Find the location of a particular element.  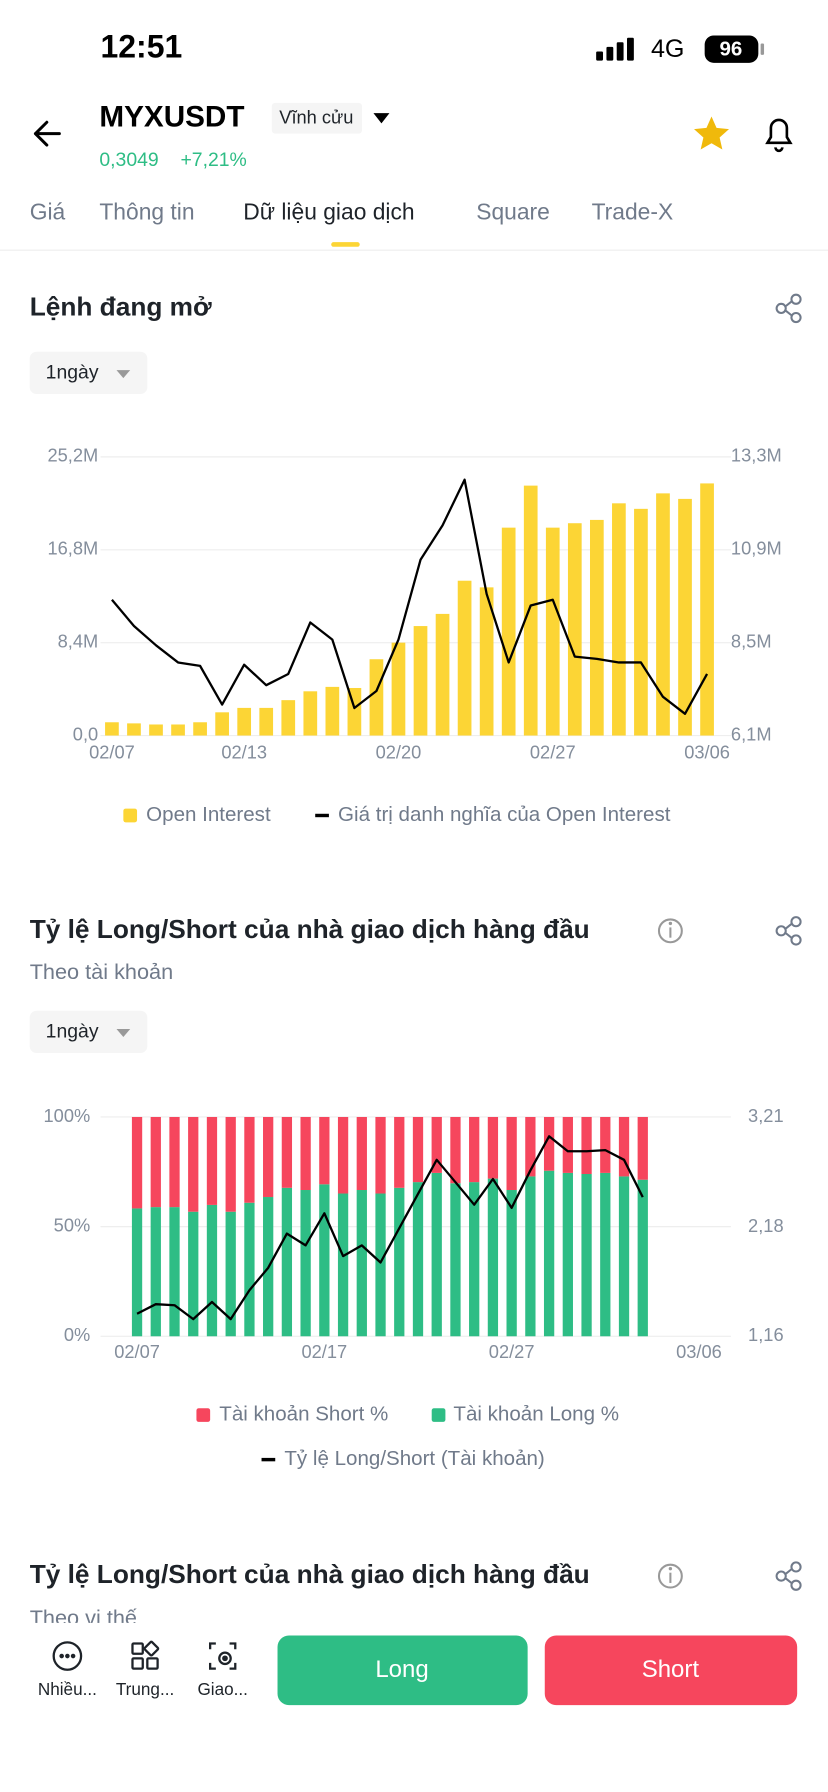

long-button-label: Long is located at coordinates (401, 1669).